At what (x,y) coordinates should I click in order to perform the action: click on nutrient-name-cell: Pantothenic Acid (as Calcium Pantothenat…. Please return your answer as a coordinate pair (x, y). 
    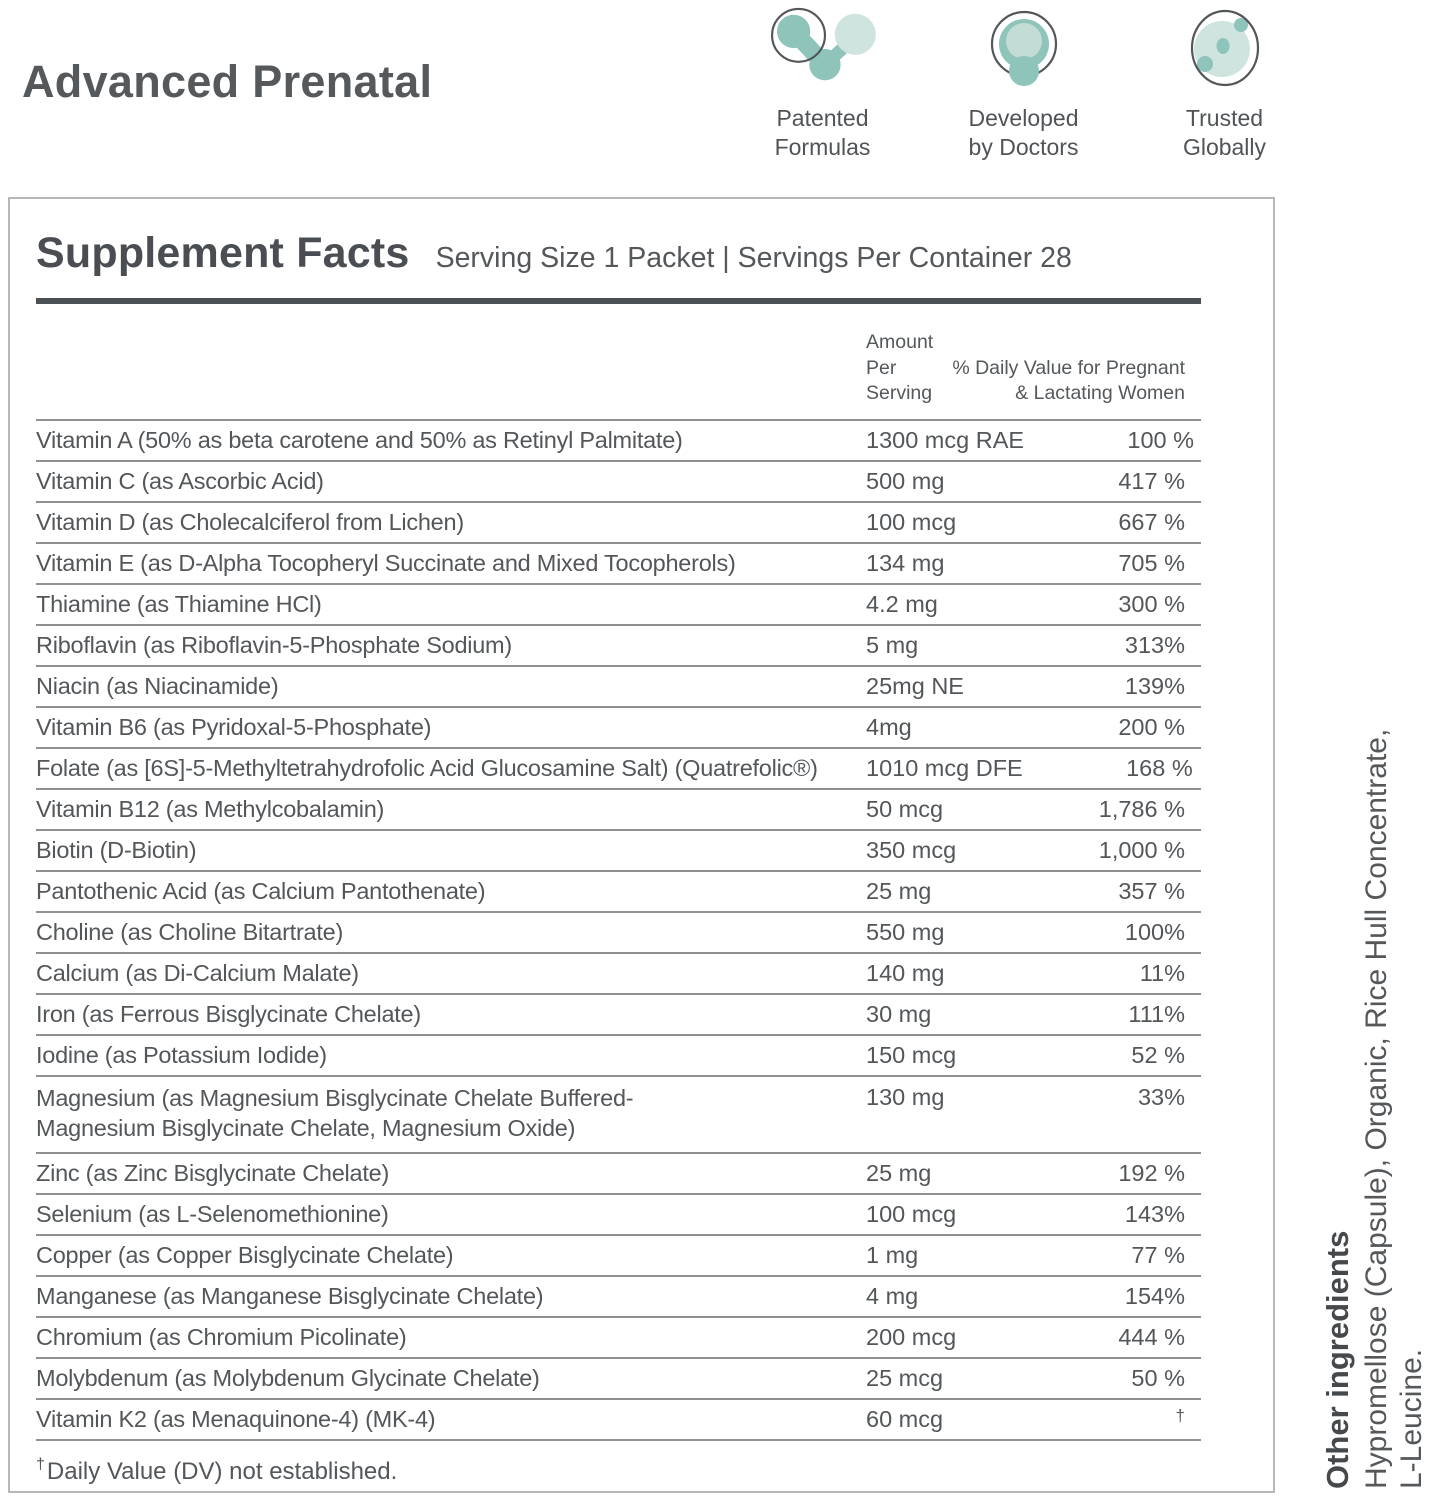
    Looking at the image, I should click on (451, 891).